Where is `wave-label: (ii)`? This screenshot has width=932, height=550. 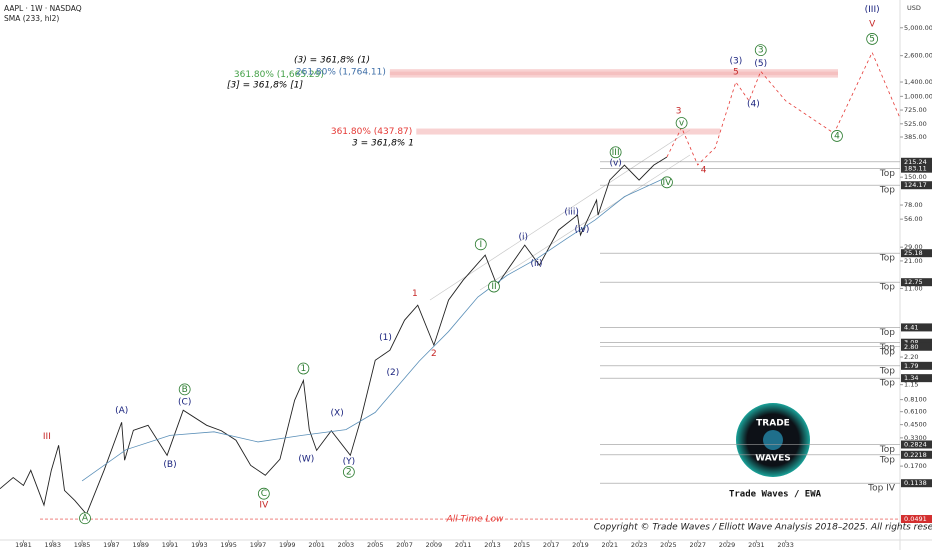 wave-label: (ii) is located at coordinates (536, 264).